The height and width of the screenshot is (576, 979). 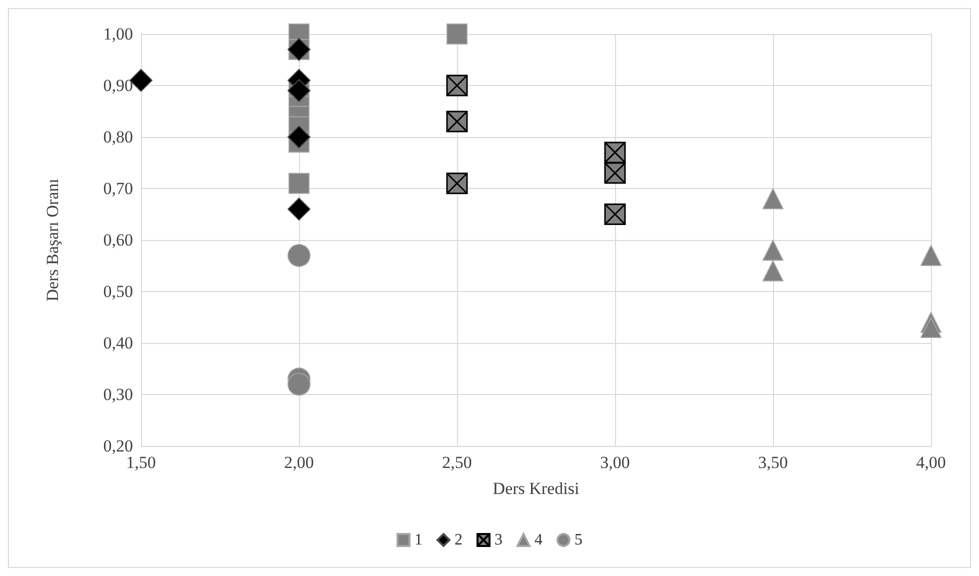 I want to click on y-tick-label: 0,80, so click(x=118, y=137).